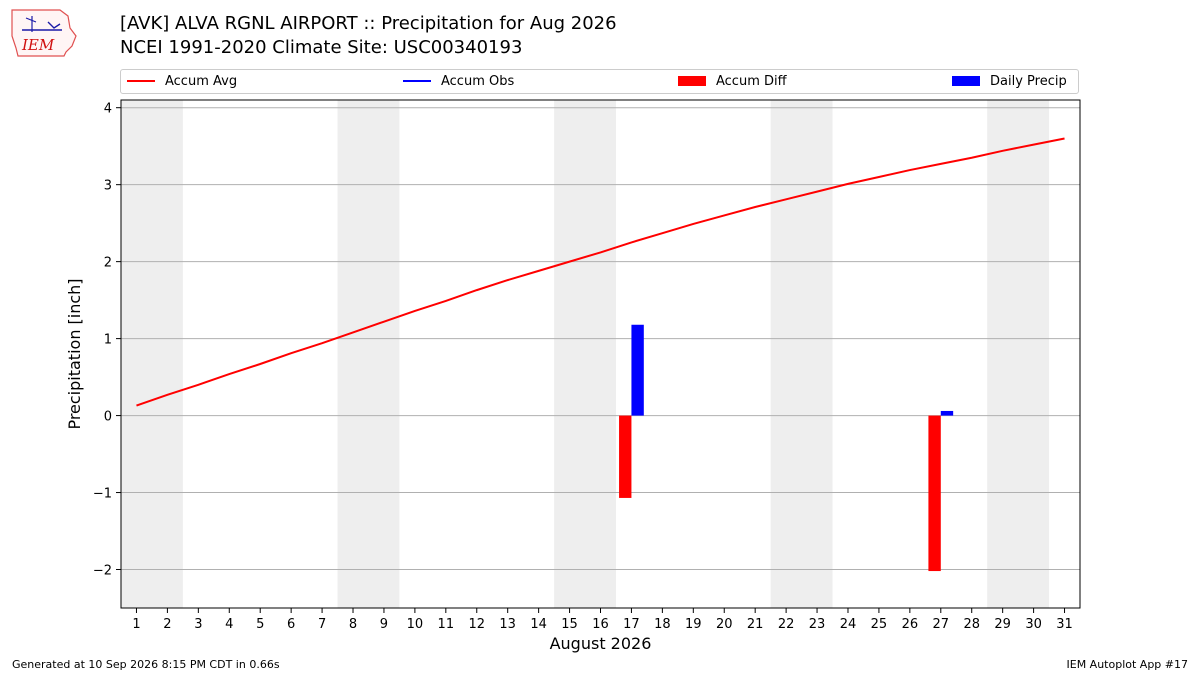 Image resolution: width=1200 pixels, height=675 pixels. Describe the element at coordinates (291, 624) in the screenshot. I see `x-tick-label: 6` at that location.